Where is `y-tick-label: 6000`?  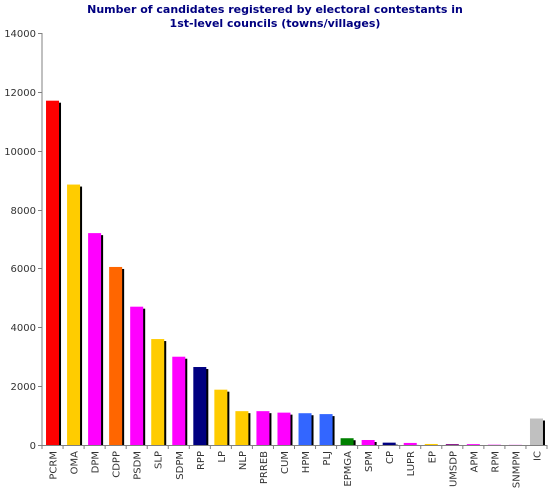
y-tick-label: 6000 is located at coordinates (23, 269).